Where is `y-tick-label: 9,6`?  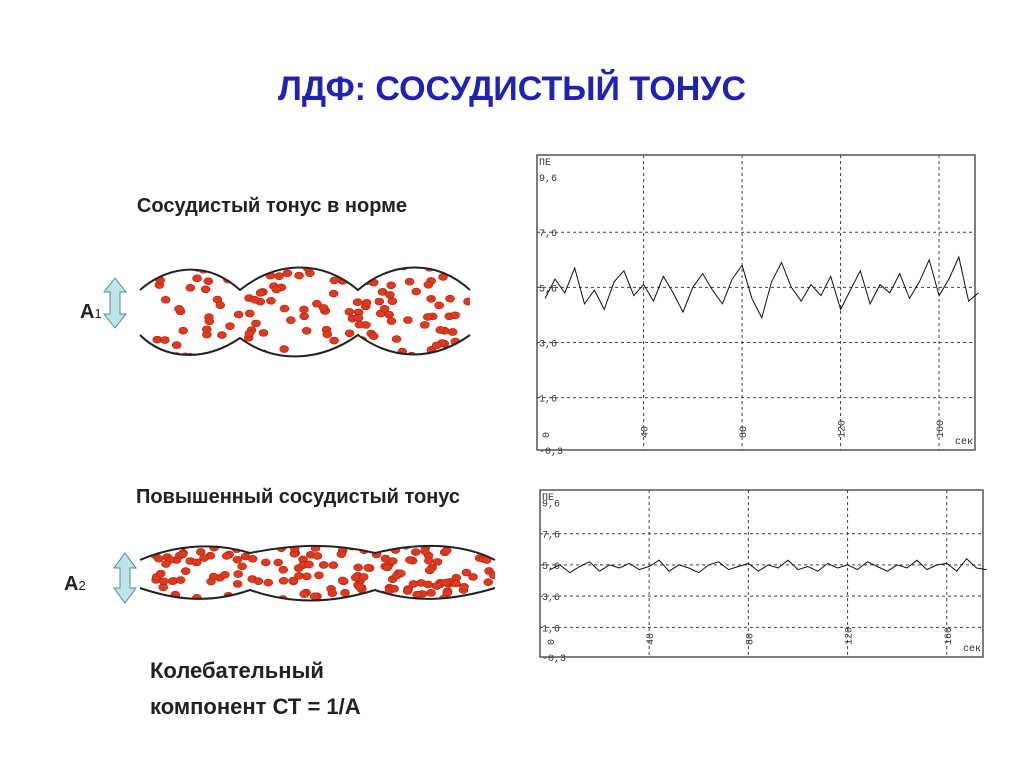
y-tick-label: 9,6 is located at coordinates (548, 179).